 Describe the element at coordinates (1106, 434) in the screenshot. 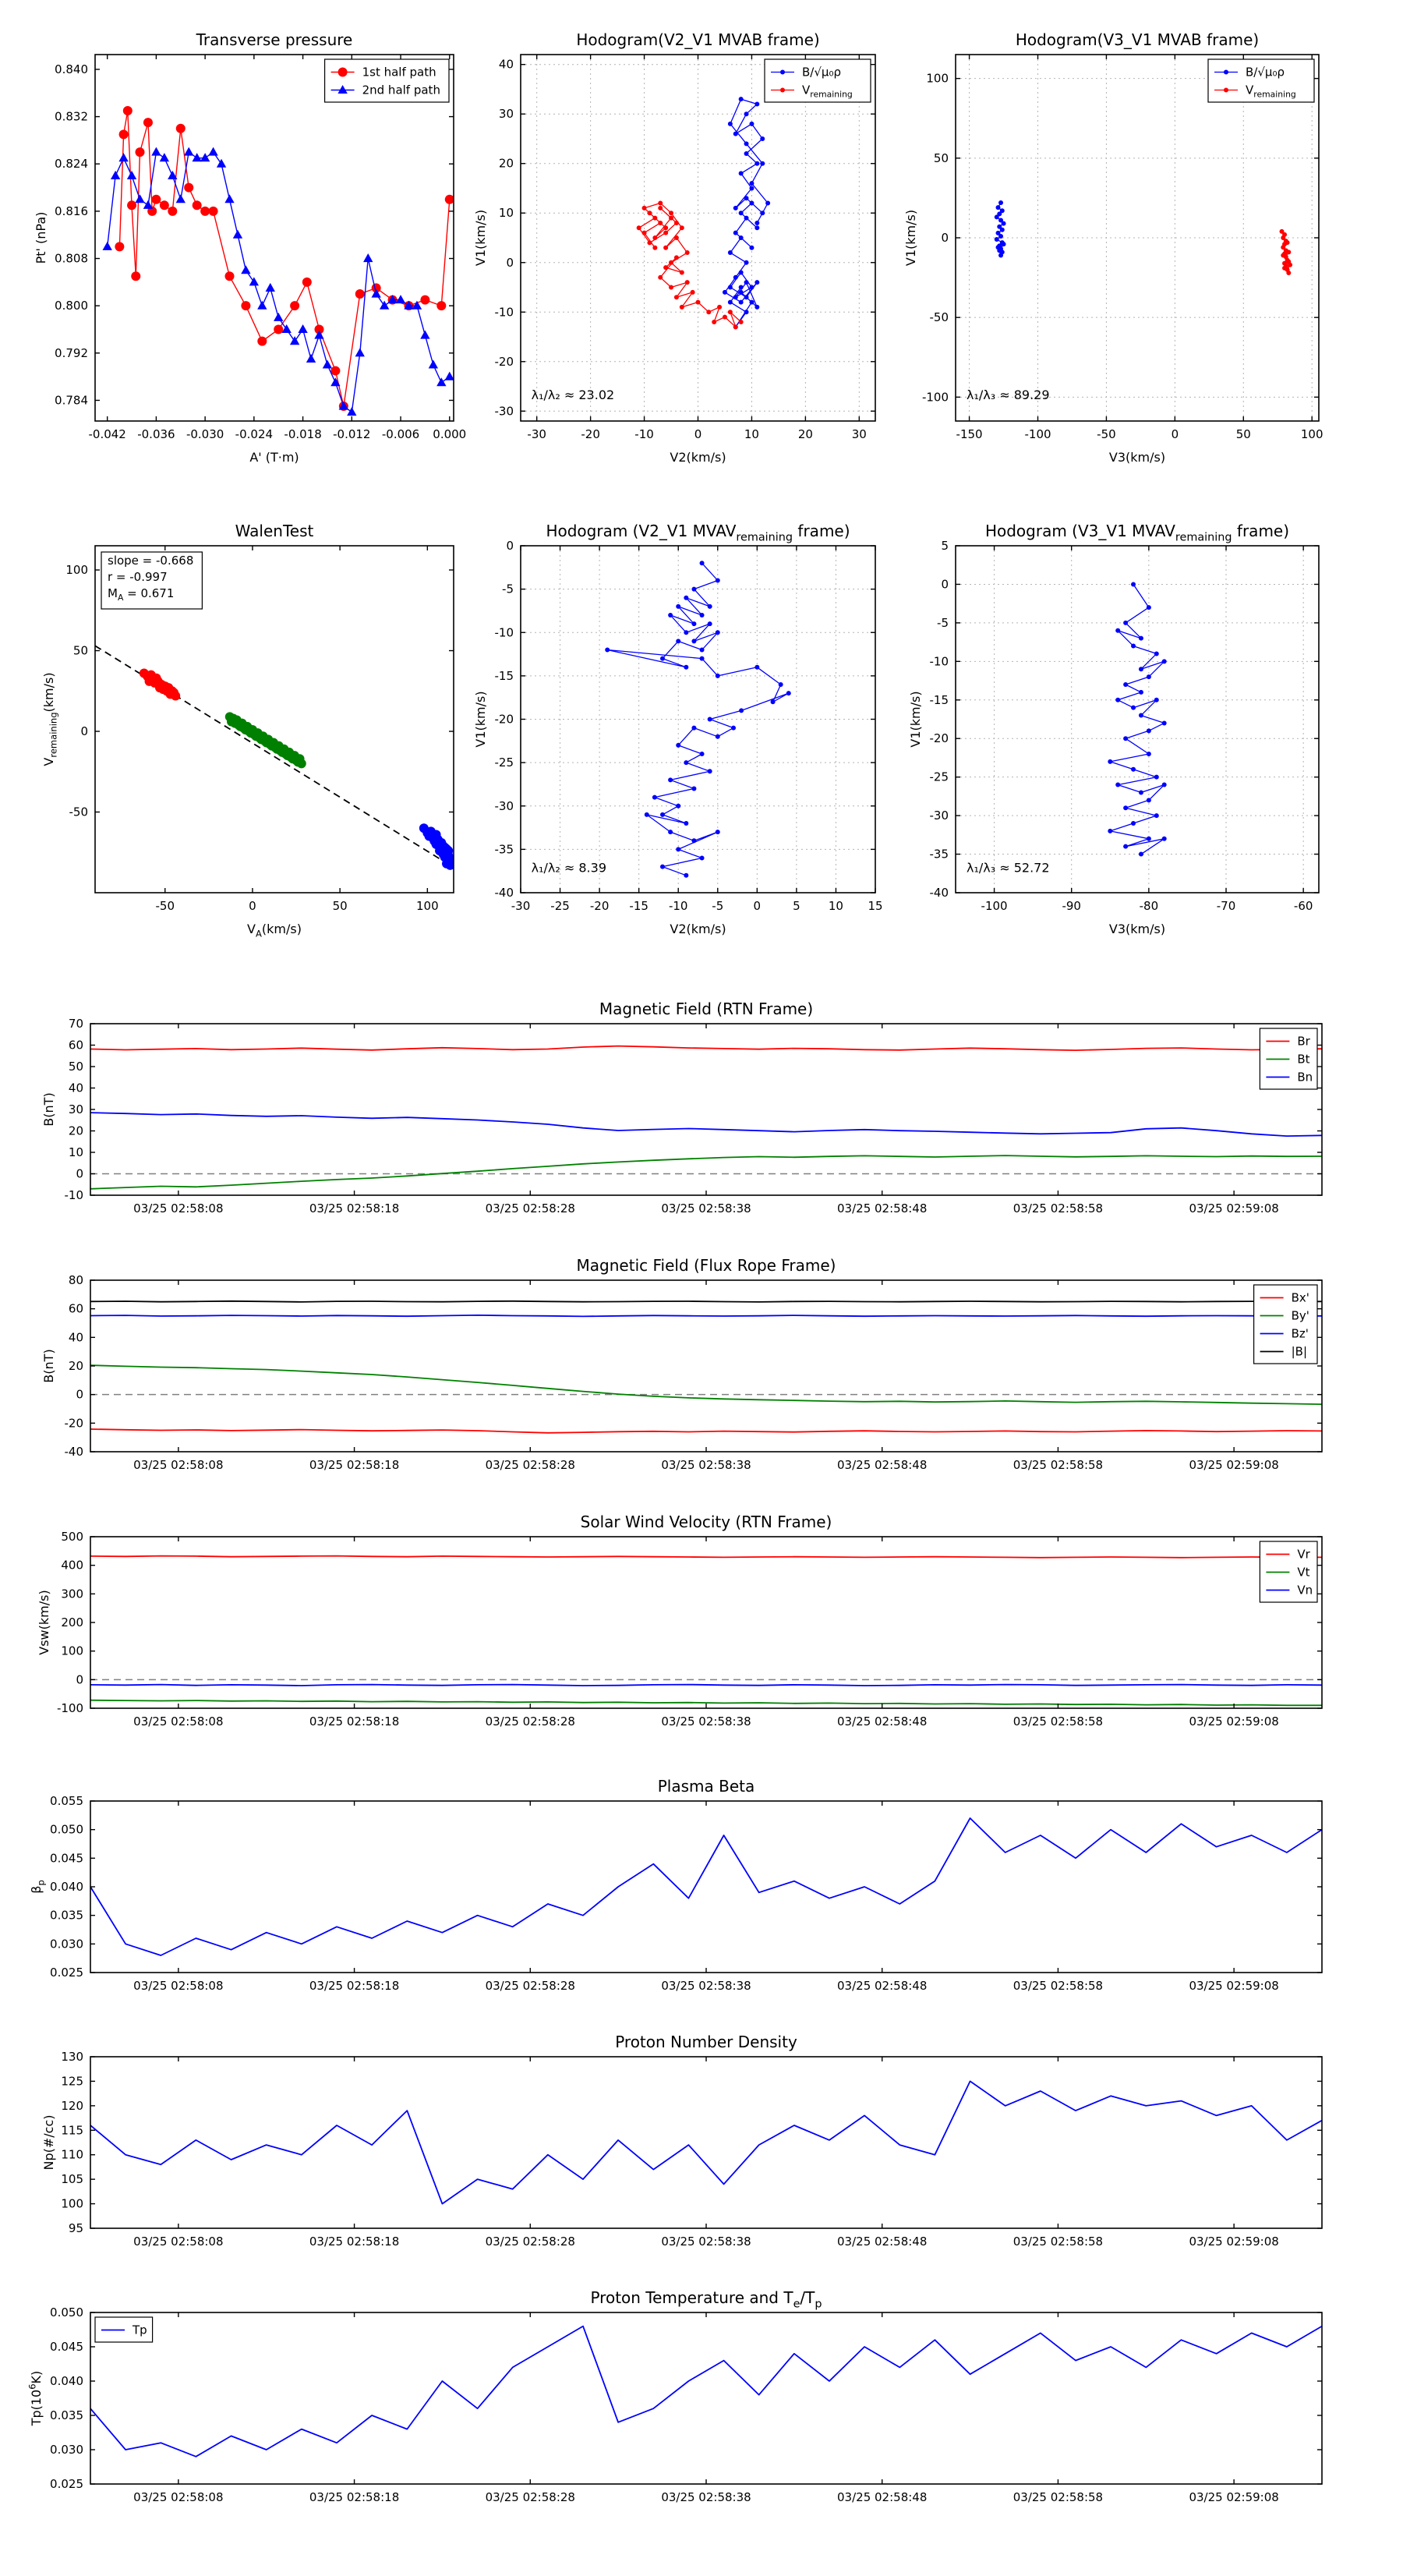

I see `x-tick-label: -50` at that location.